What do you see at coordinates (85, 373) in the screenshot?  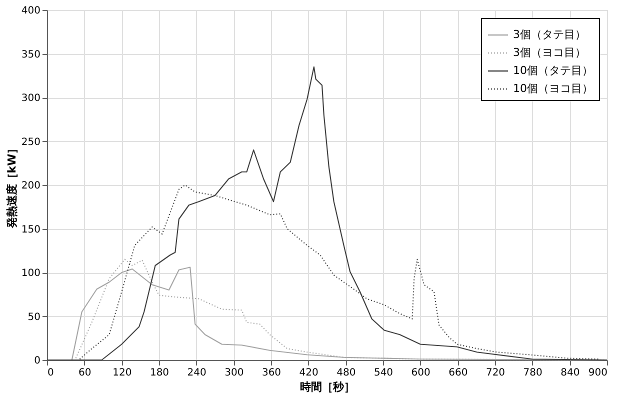 I see `x-tick-label: 60` at bounding box center [85, 373].